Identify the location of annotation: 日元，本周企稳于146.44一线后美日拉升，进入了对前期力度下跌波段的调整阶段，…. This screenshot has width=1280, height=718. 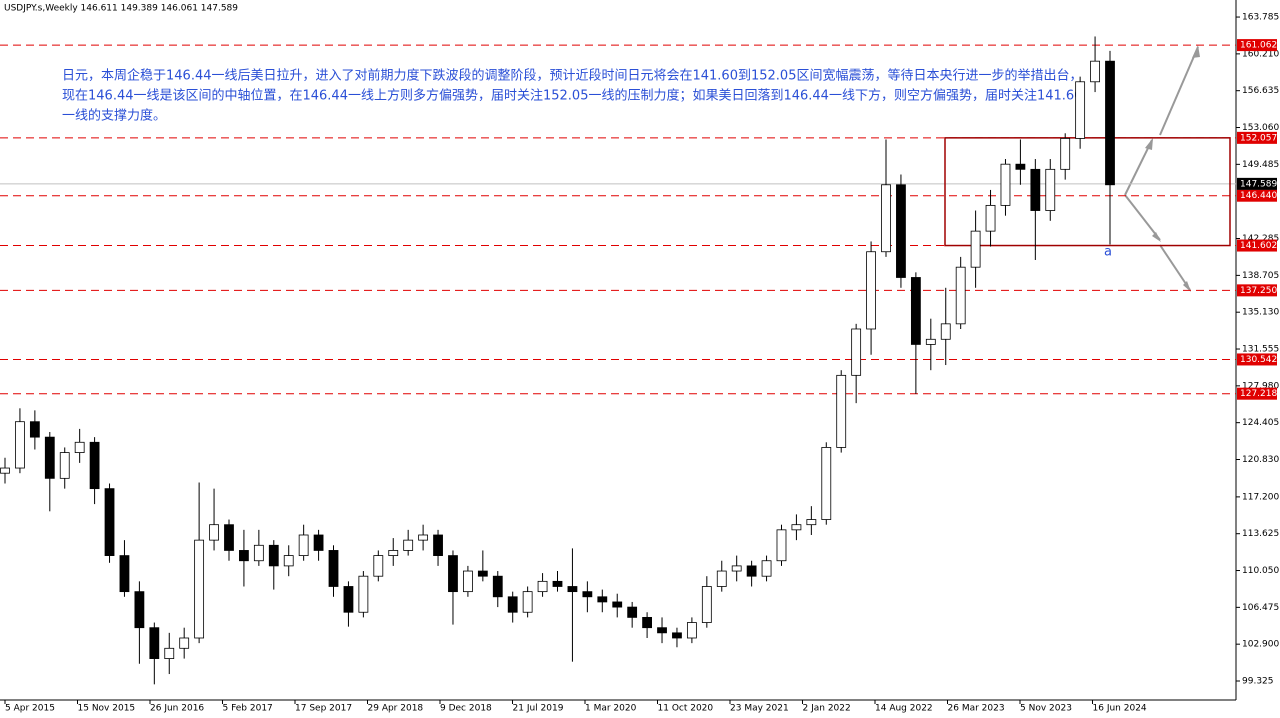
(572, 76).